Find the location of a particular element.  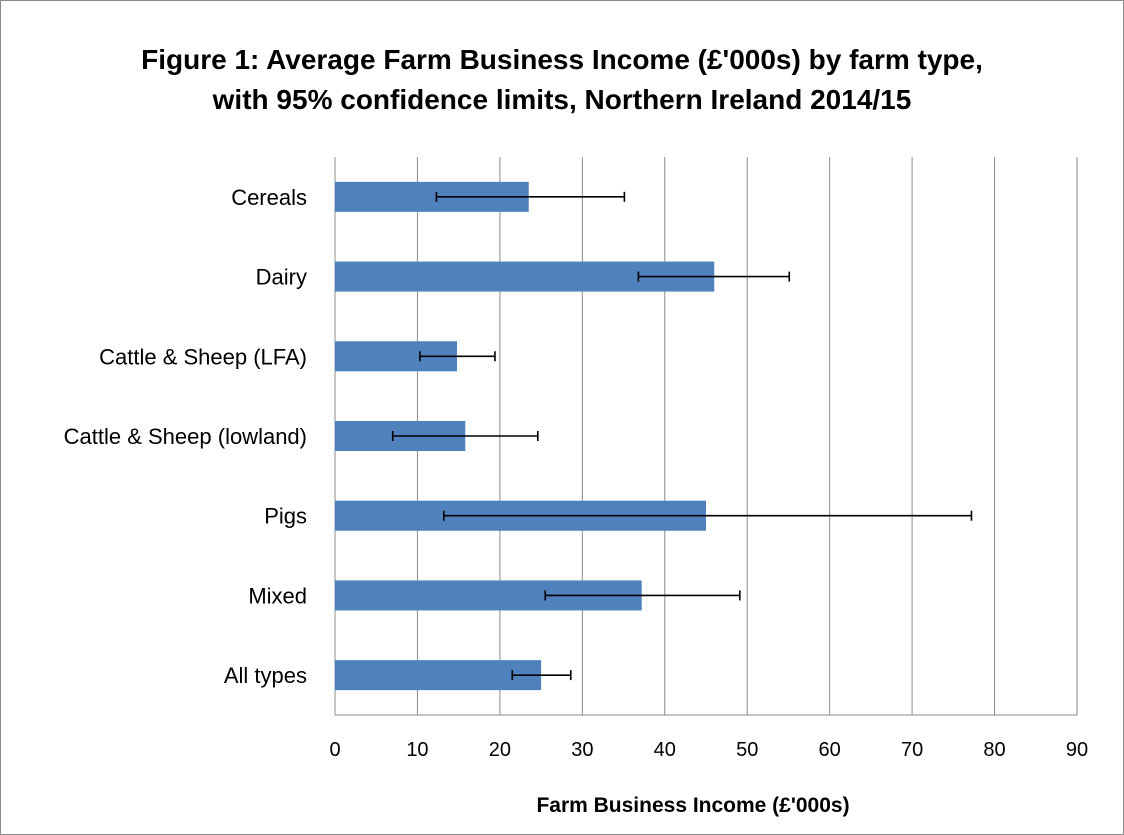

x-tick-label: 70 is located at coordinates (912, 750).